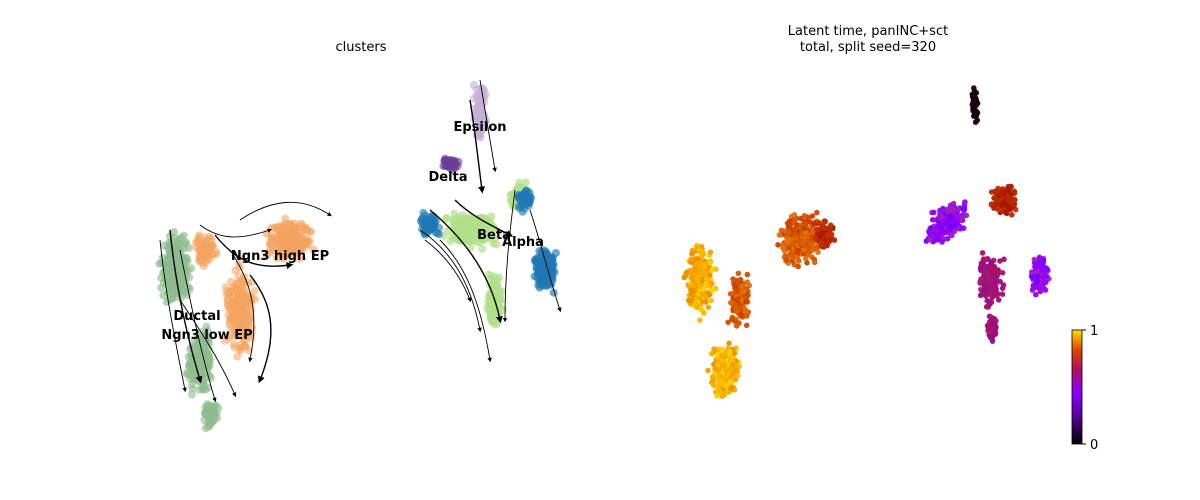 The image size is (1200, 500). What do you see at coordinates (446, 164) in the screenshot?
I see `delta-point` at bounding box center [446, 164].